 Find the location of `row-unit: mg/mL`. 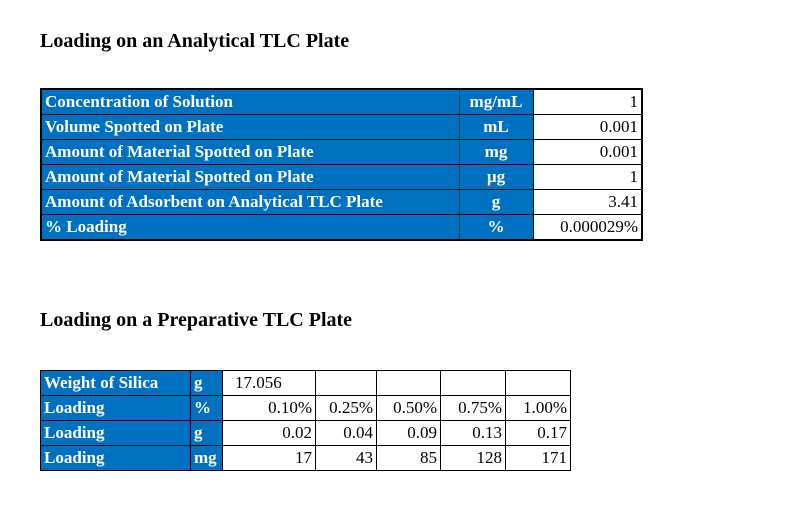

row-unit: mg/mL is located at coordinates (496, 101).